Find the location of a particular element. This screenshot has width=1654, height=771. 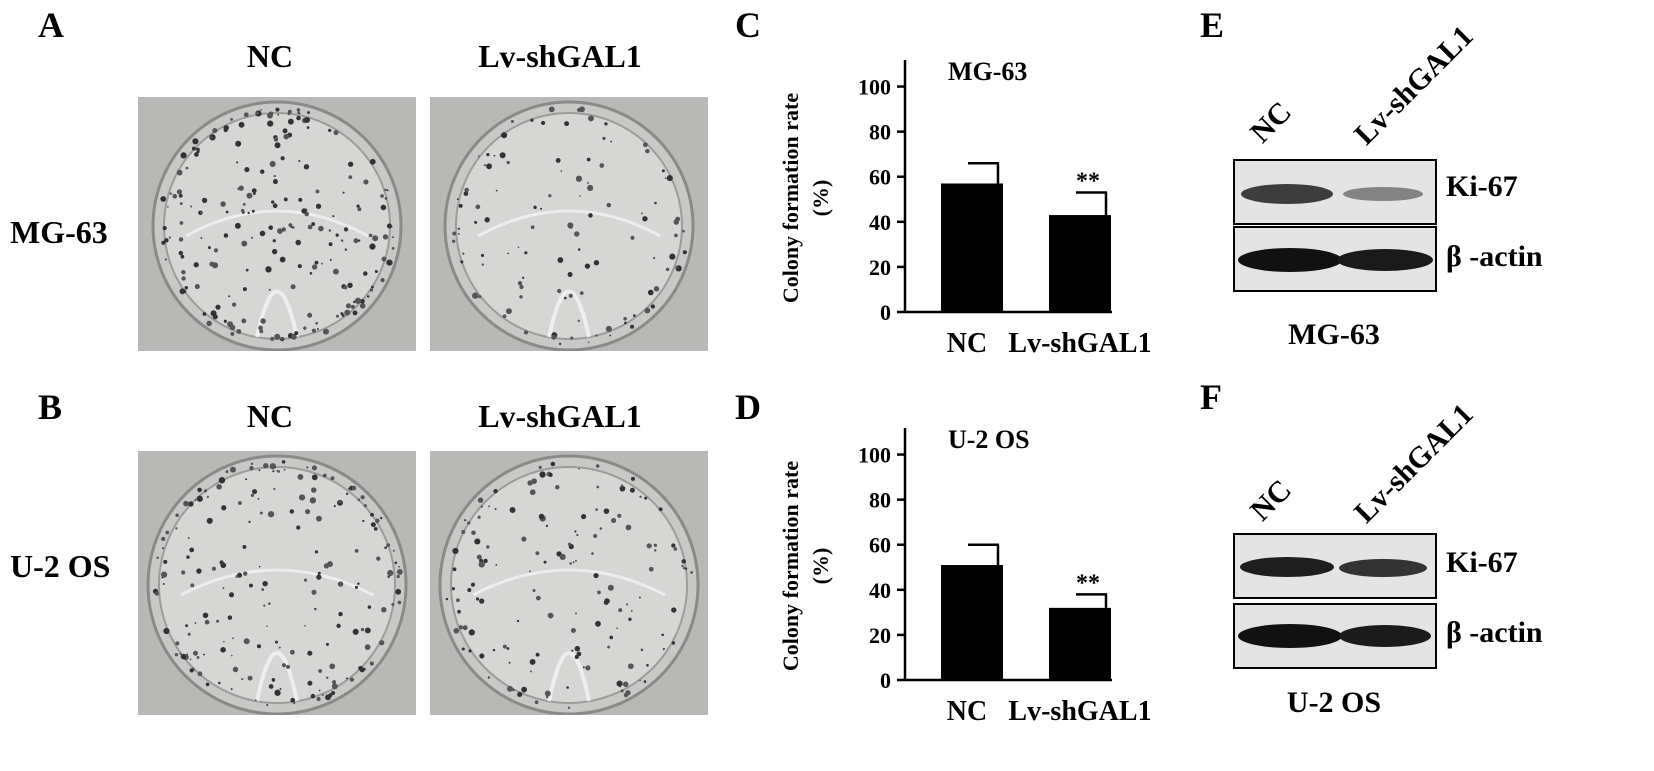

blot-f-ki67-band-box is located at coordinates (1335, 566).